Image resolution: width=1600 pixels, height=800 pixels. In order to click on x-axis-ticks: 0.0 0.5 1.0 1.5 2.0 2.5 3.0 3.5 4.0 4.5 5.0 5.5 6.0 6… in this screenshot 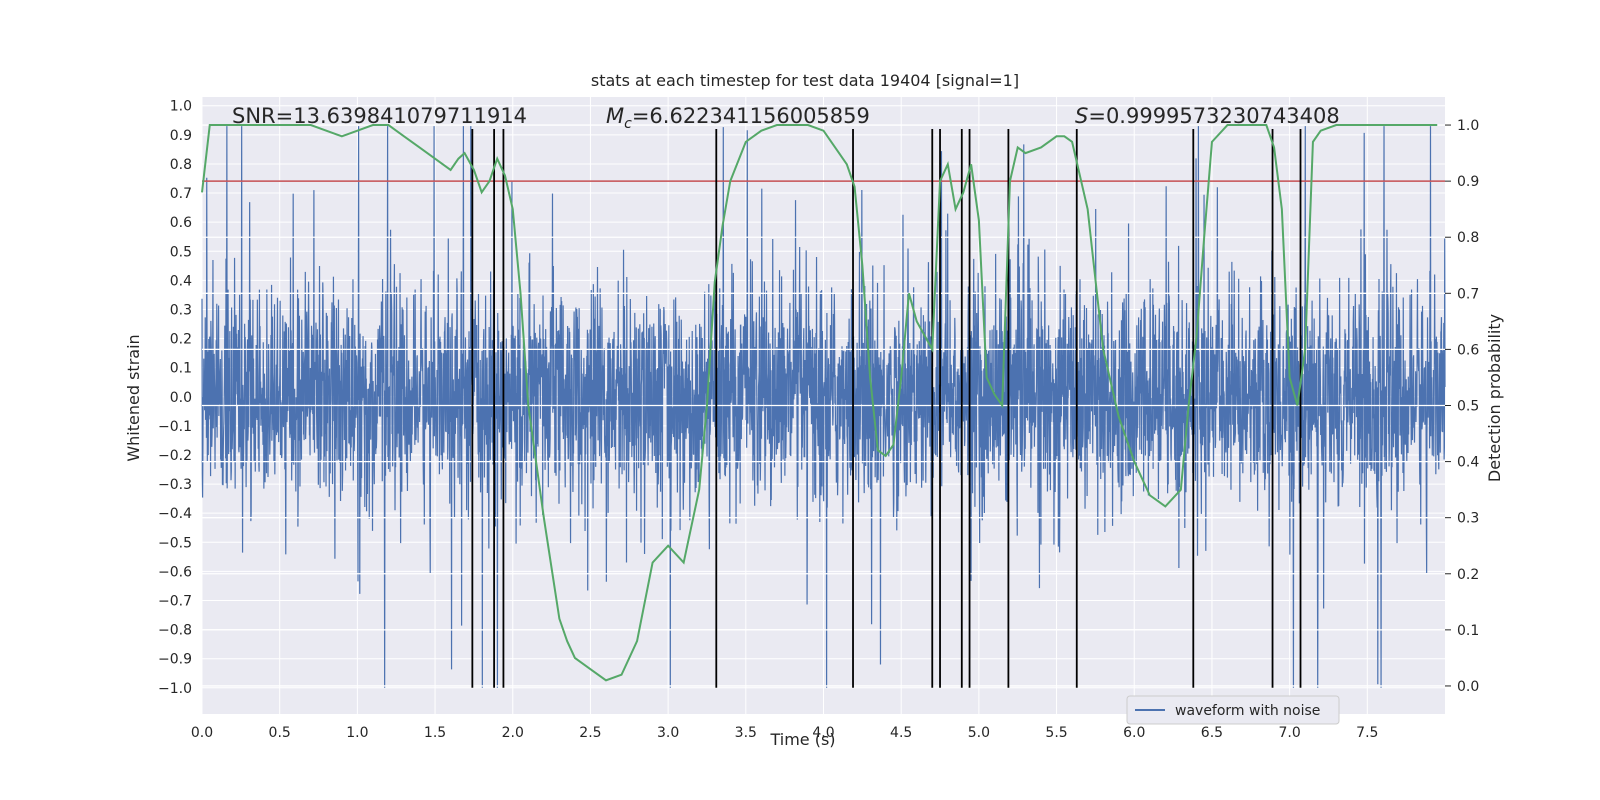, I will do `click(785, 733)`.